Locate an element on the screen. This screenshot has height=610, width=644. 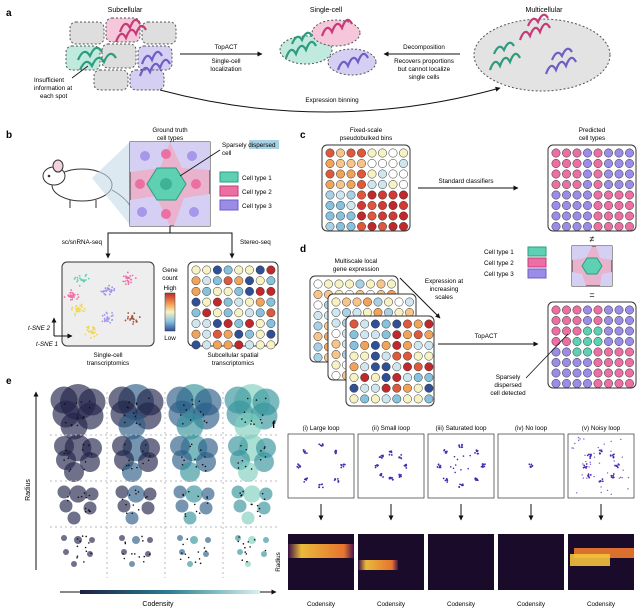
barcode-heatmap is located at coordinates (531, 562).